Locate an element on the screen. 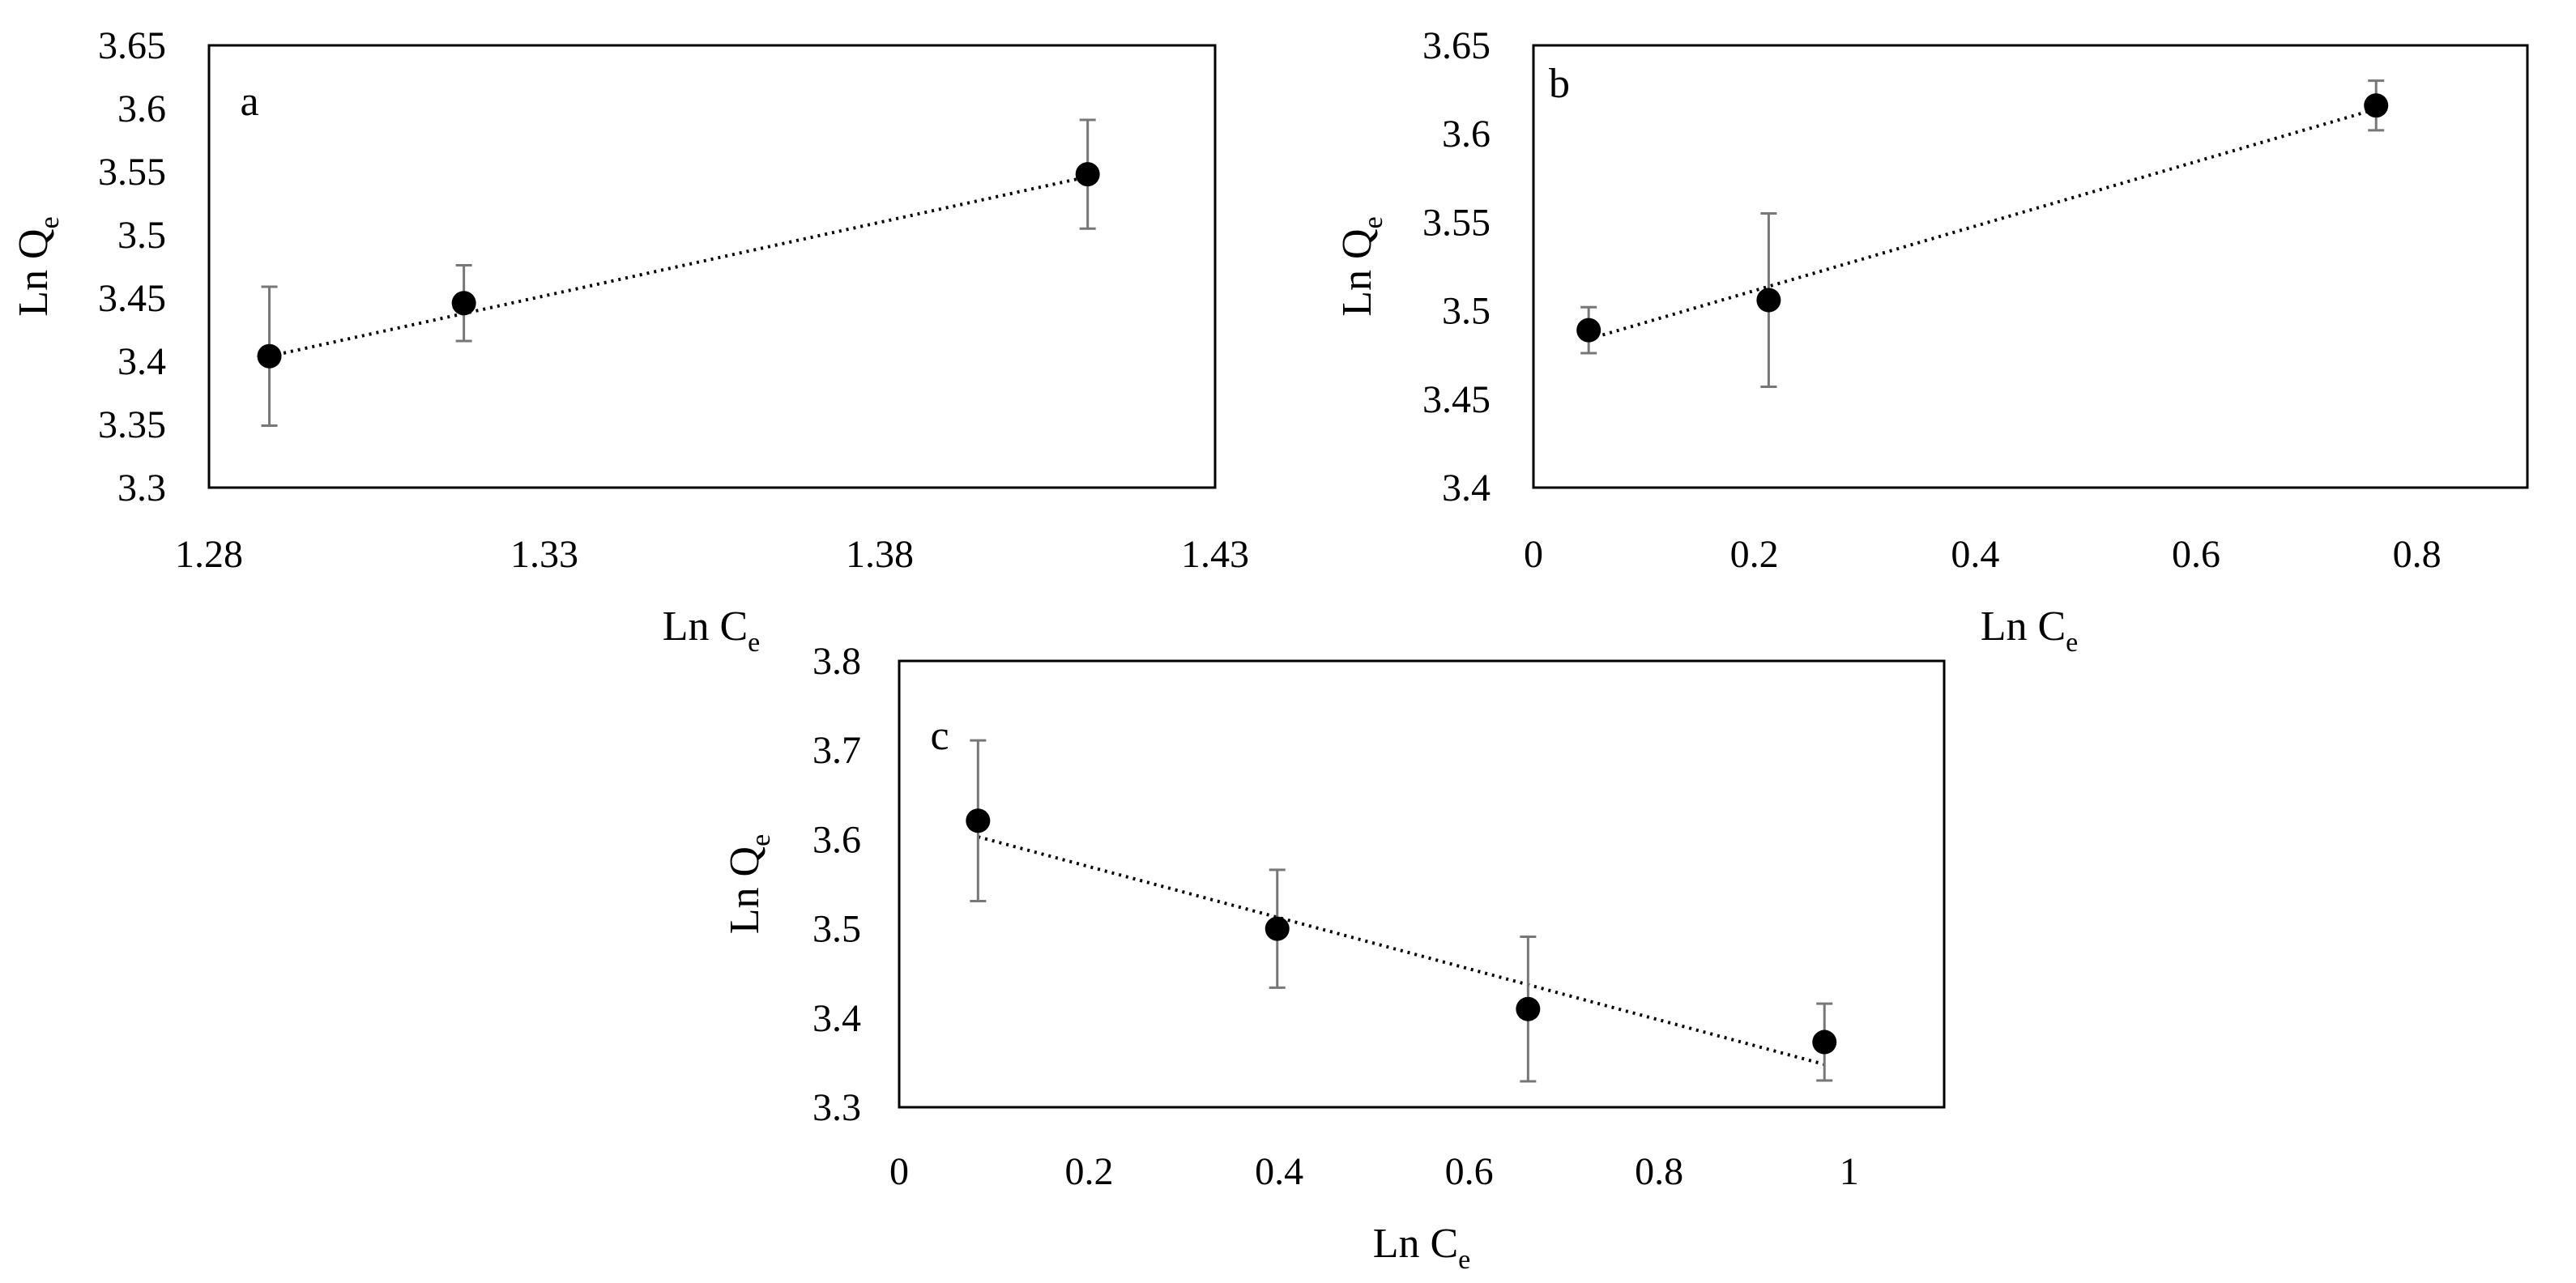 This screenshot has height=1283, width=2576. x-tick-label: 1 is located at coordinates (1850, 1172).